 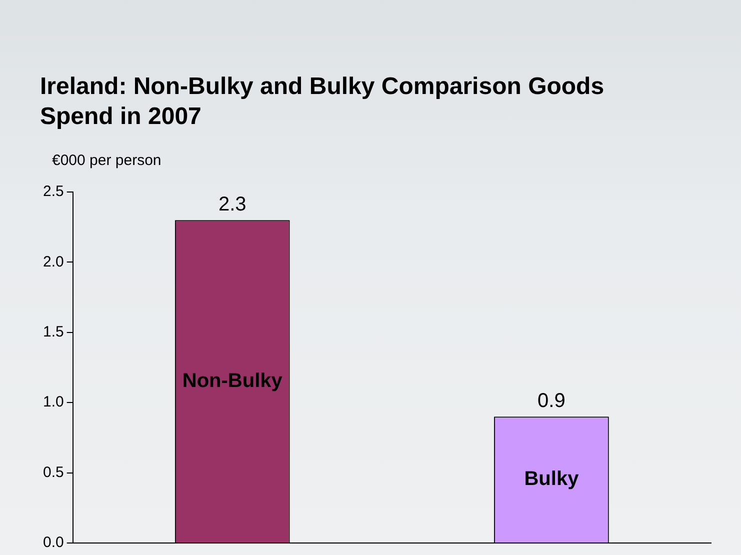 What do you see at coordinates (53, 191) in the screenshot?
I see `y-tick-label: 2.5` at bounding box center [53, 191].